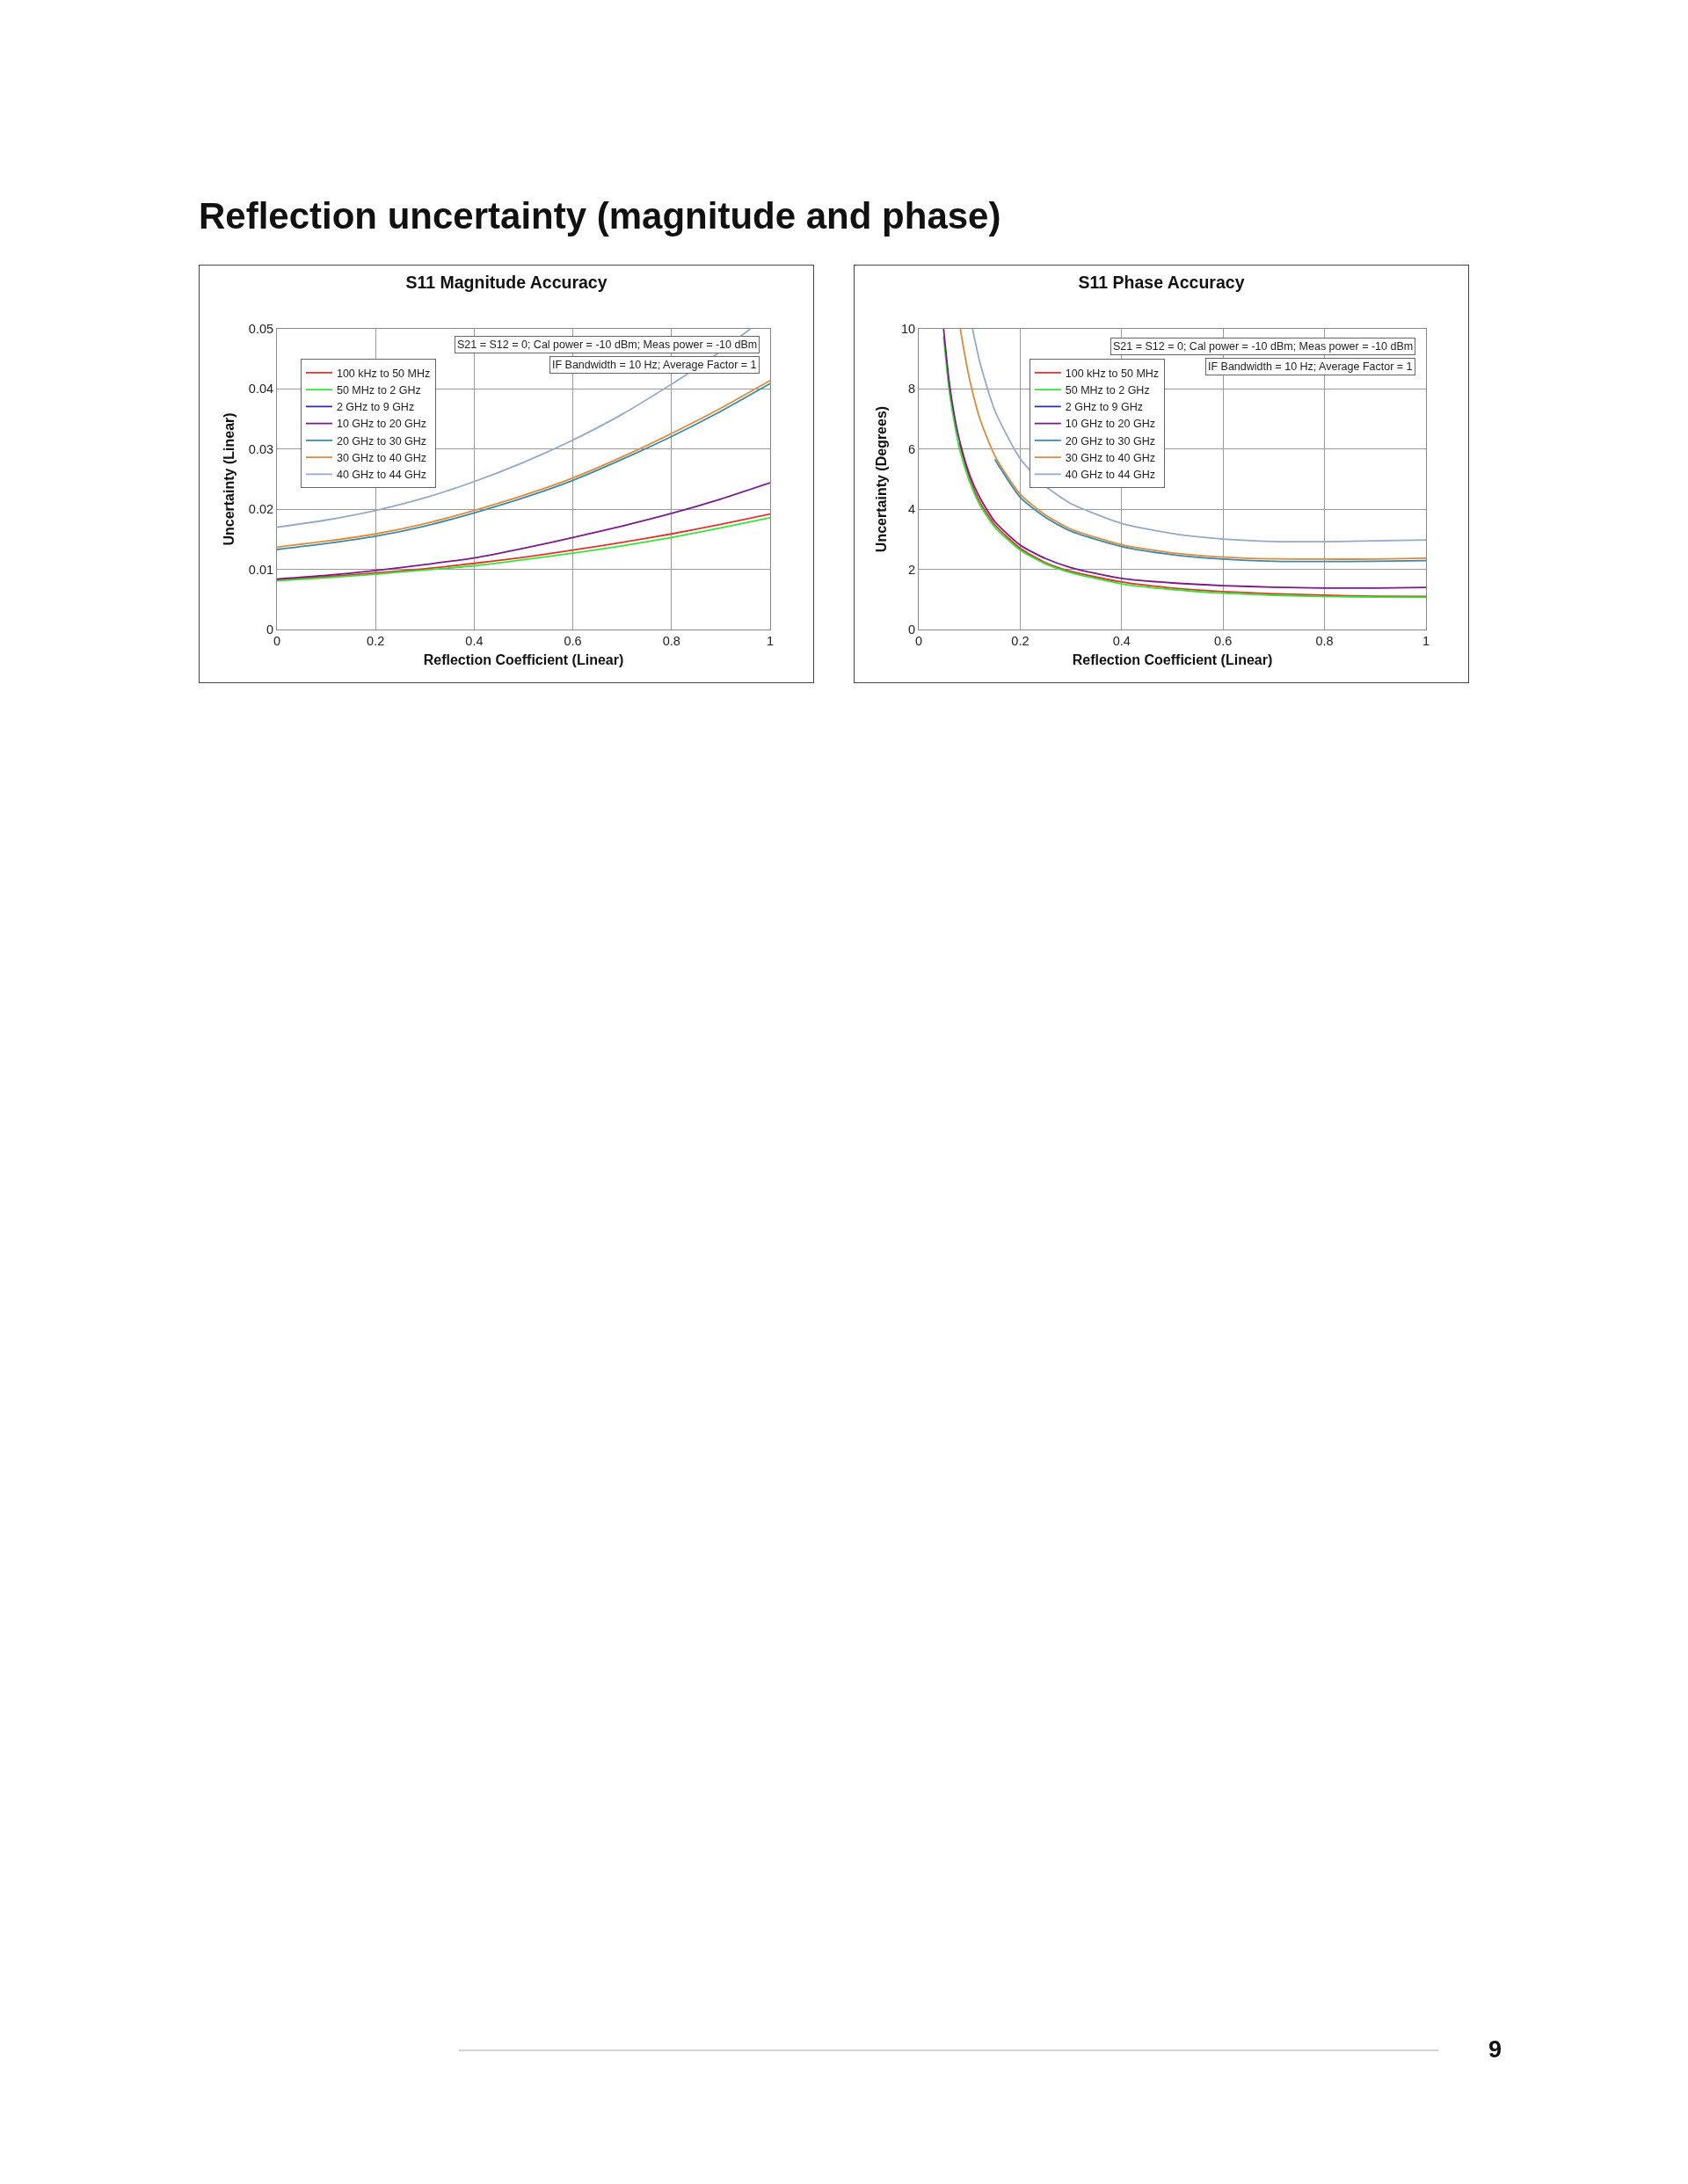  I want to click on y-axis-title: Uncertainty (Degrees), so click(881, 479).